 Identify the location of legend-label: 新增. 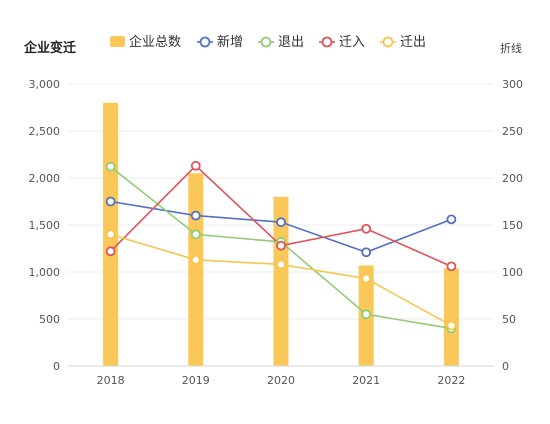
(230, 42).